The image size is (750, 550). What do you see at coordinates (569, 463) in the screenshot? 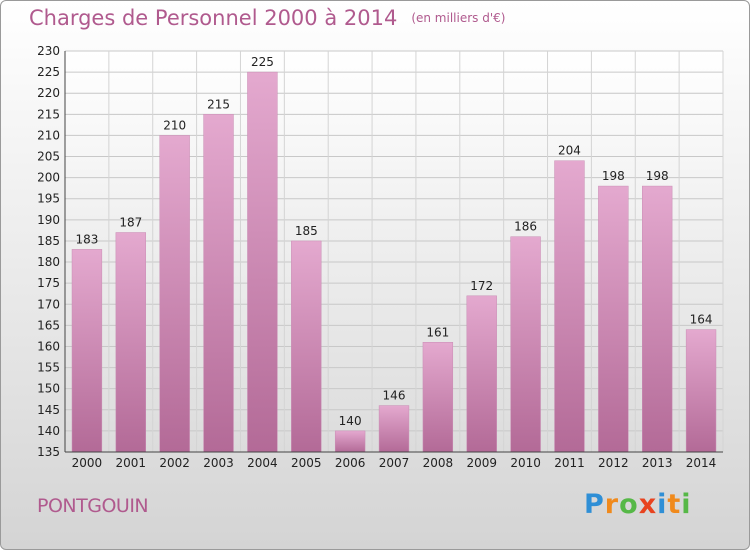
I see `x-tick-label: 2011` at bounding box center [569, 463].